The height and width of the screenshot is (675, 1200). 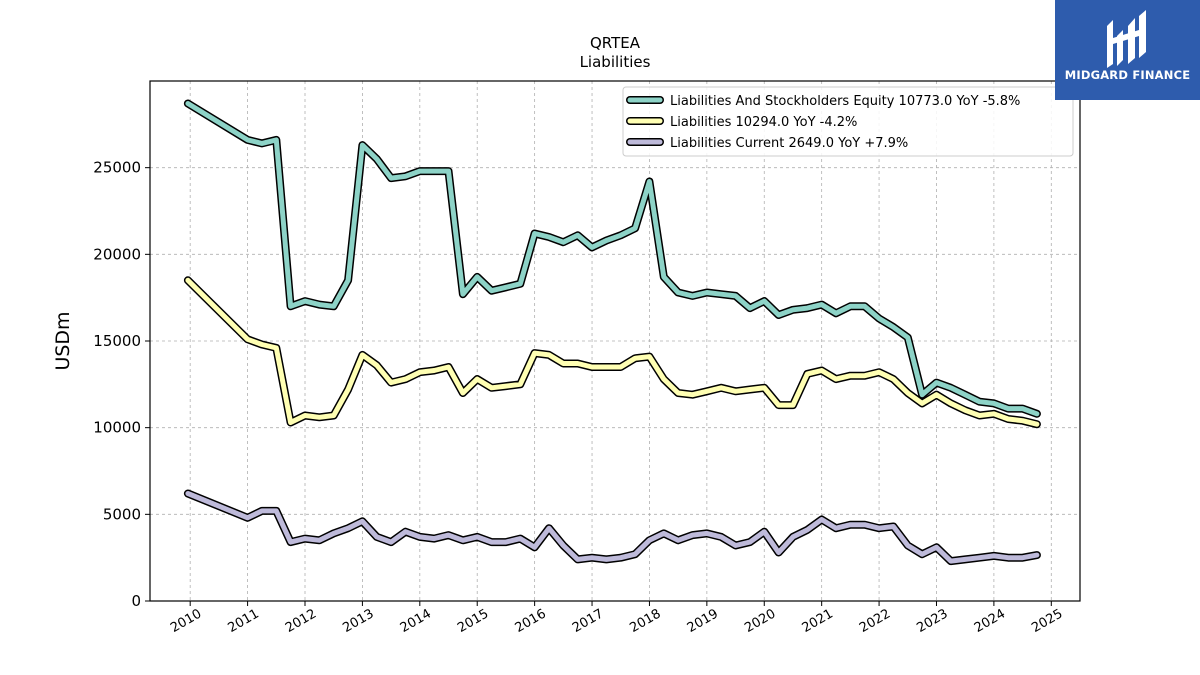 I want to click on y-tick-label: 15000, so click(x=117, y=341).